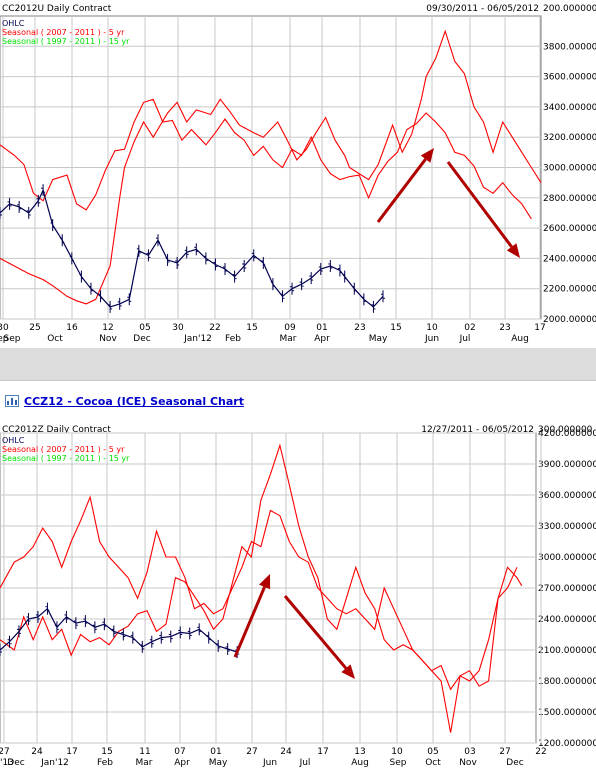  What do you see at coordinates (567, 744) in the screenshot?
I see `y-tick-label: 1200.000000` at bounding box center [567, 744].